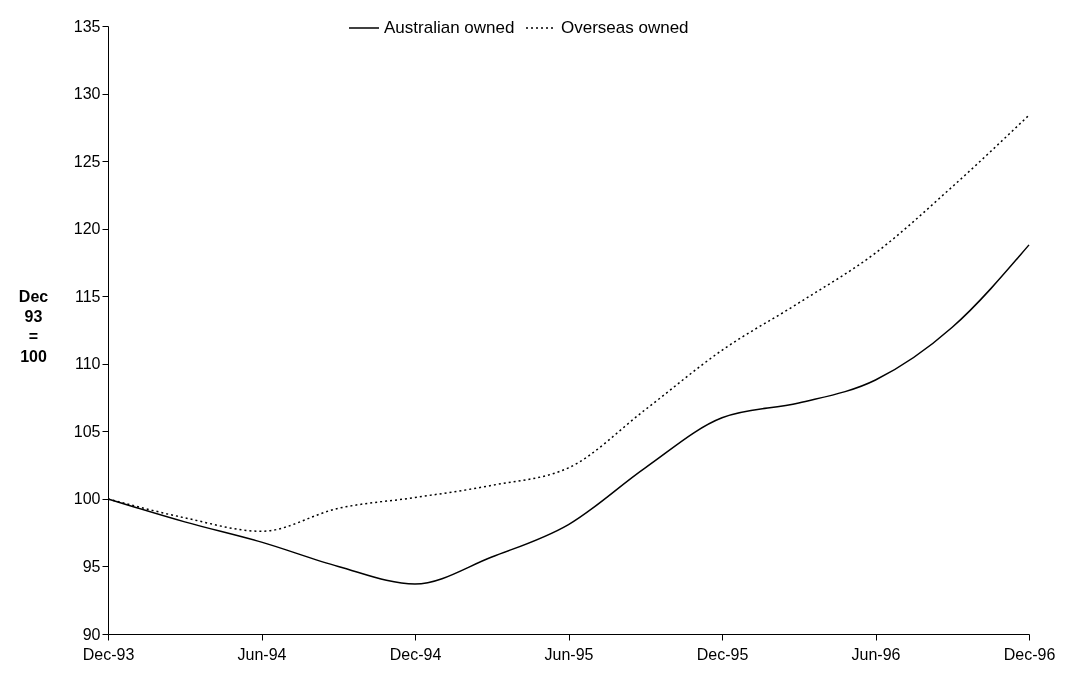 Image resolution: width=1069 pixels, height=679 pixels. Describe the element at coordinates (87, 94) in the screenshot. I see `y-tick-label: 130` at that location.